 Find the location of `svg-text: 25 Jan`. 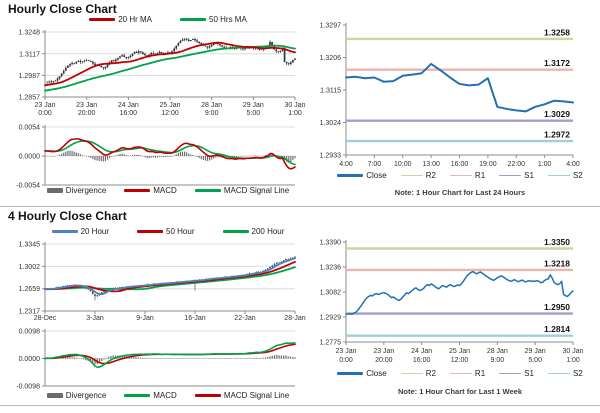

svg-text: 25 Jan is located at coordinates (169, 105).